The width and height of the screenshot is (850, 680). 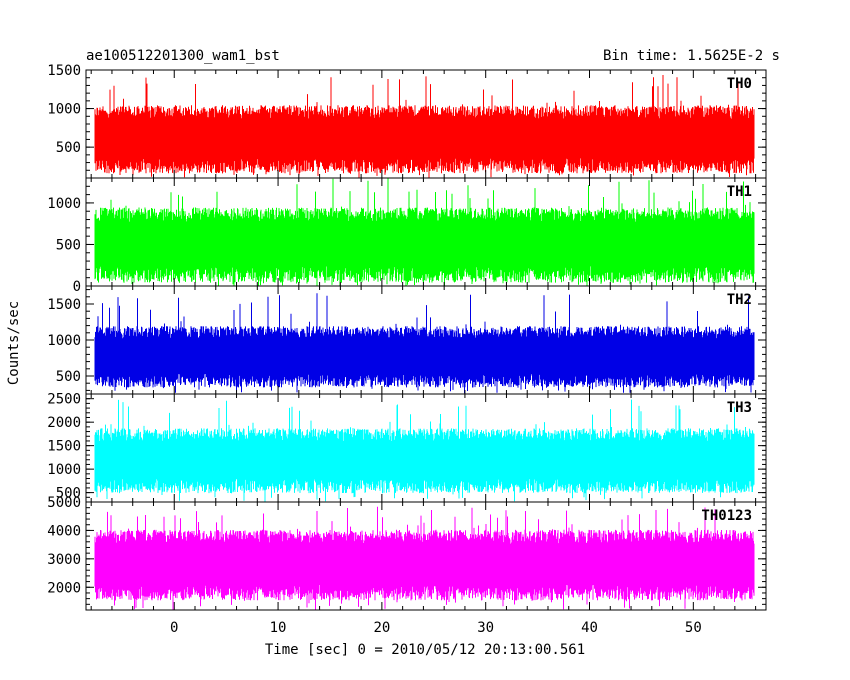 What do you see at coordinates (64, 503) in the screenshot?
I see `th0123-ytick-label: 5000` at bounding box center [64, 503].